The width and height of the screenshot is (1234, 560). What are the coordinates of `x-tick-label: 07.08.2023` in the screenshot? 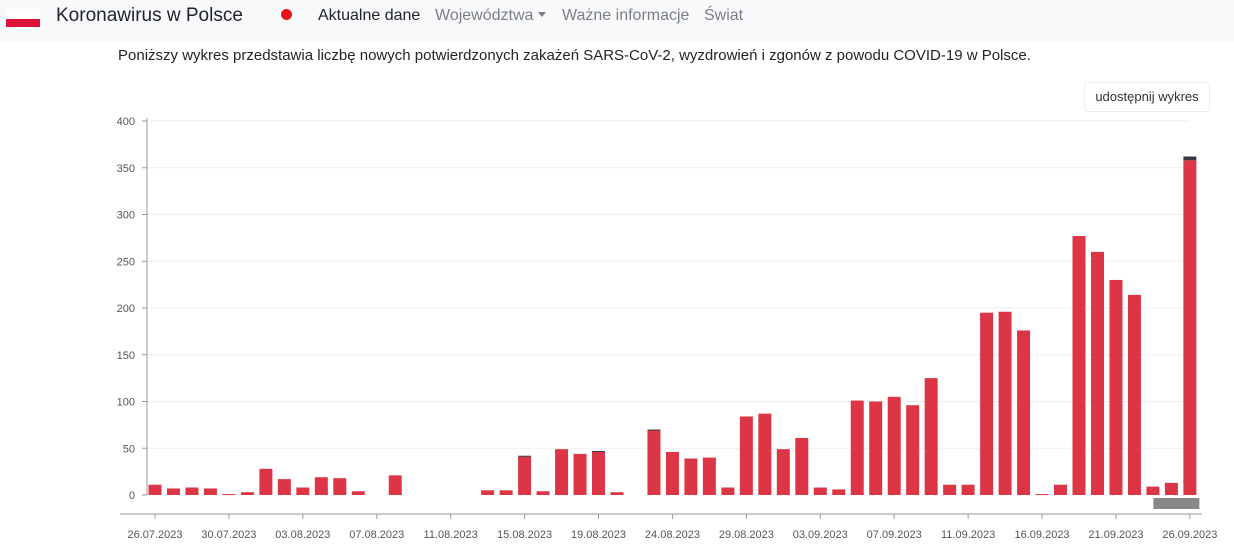 It's located at (376, 535).